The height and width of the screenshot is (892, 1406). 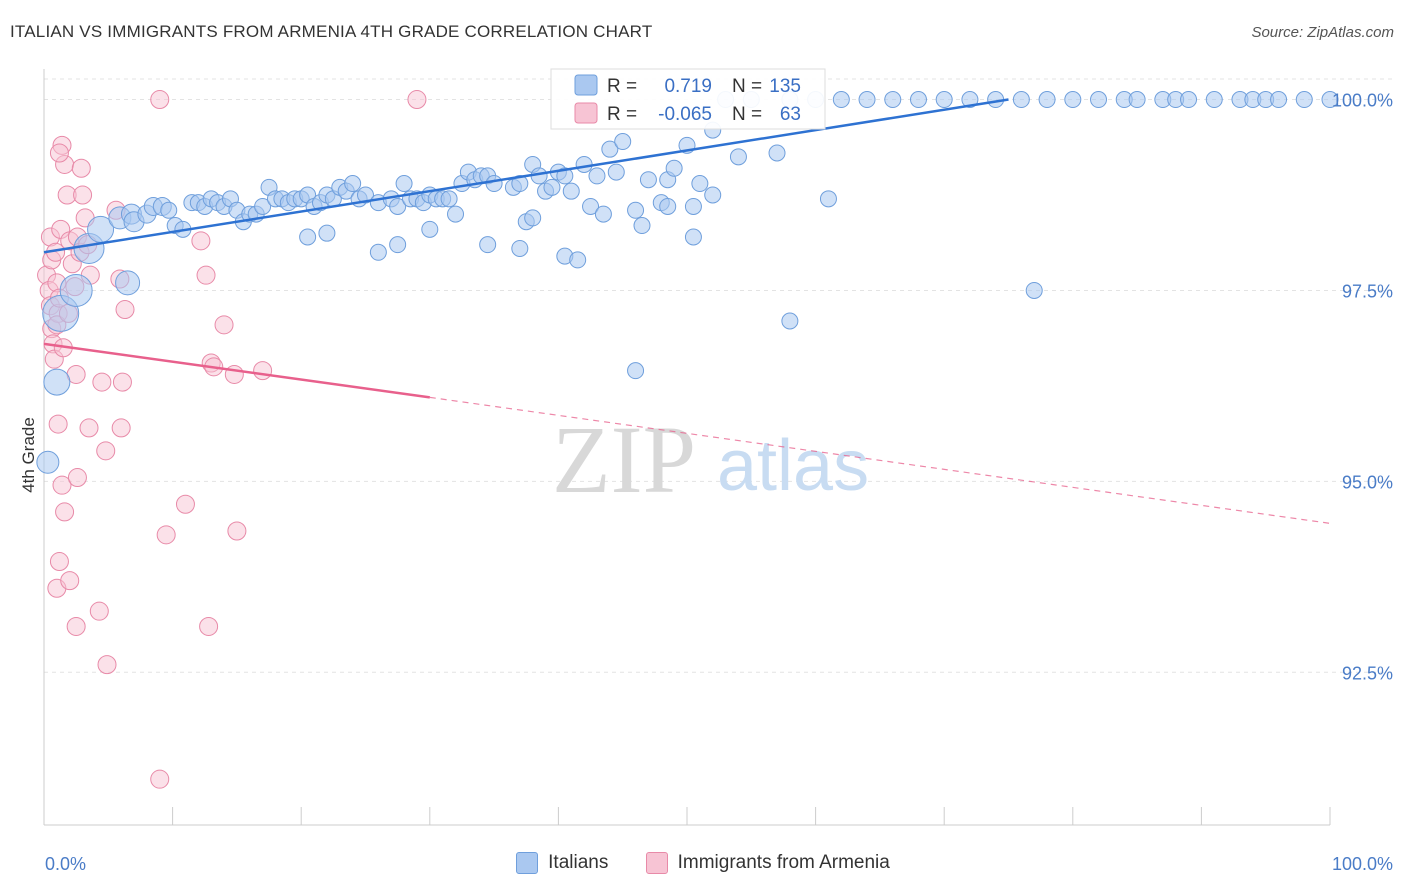 What do you see at coordinates (28, 455) in the screenshot?
I see `y-axis-title: 4th Grade` at bounding box center [28, 455].